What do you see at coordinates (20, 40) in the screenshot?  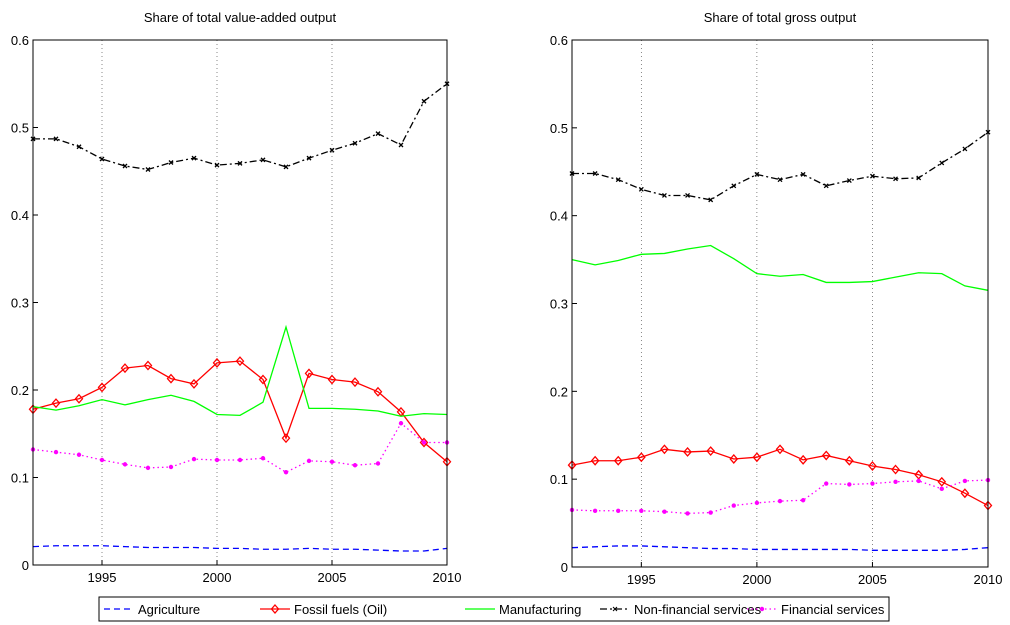 I see `y-tick-label: 0.6` at bounding box center [20, 40].